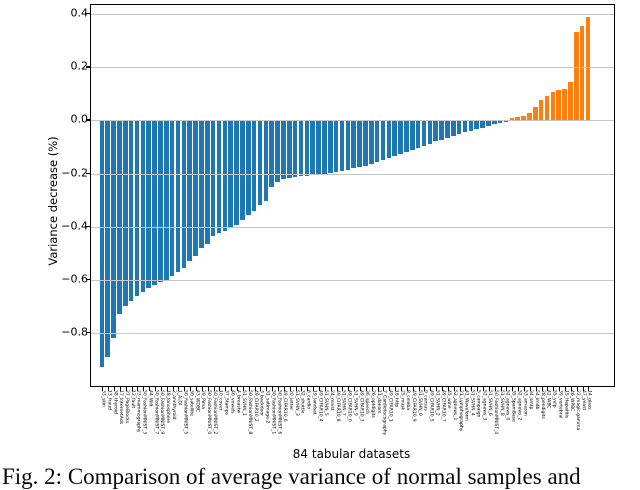 Image resolution: width=640 pixels, height=490 pixels. I want to click on x-tick-label: 26_optdigits, so click(373, 404).